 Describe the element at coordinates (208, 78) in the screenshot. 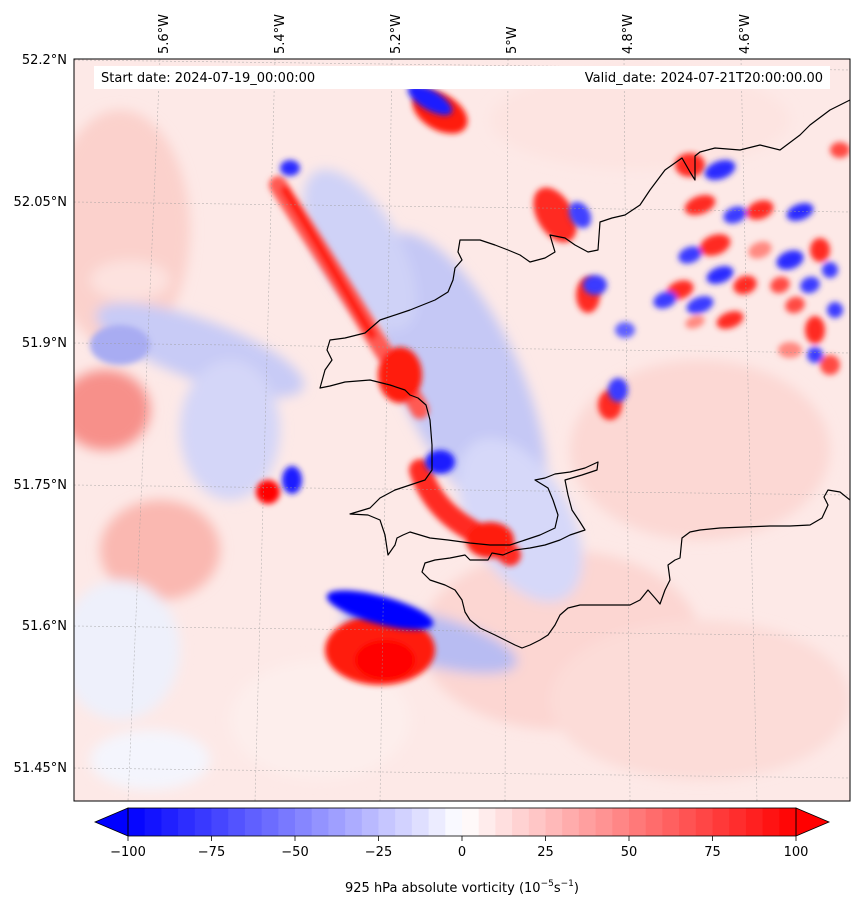

I see `start-date-text: Start date: 2024-07-19_00:00:00` at that location.